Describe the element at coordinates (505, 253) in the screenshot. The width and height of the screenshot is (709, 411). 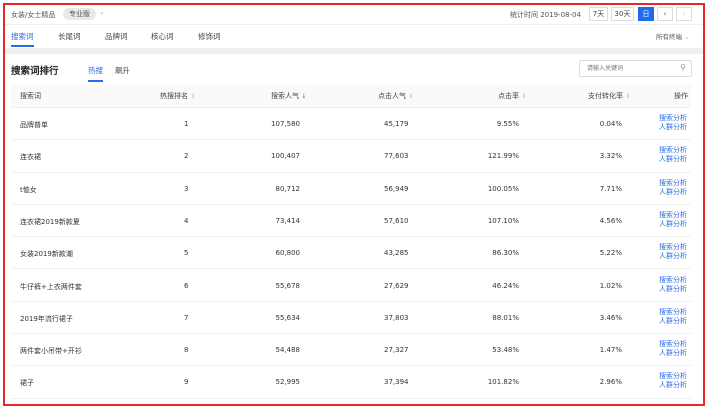
I see `ctr-cell: 86.30%` at that location.